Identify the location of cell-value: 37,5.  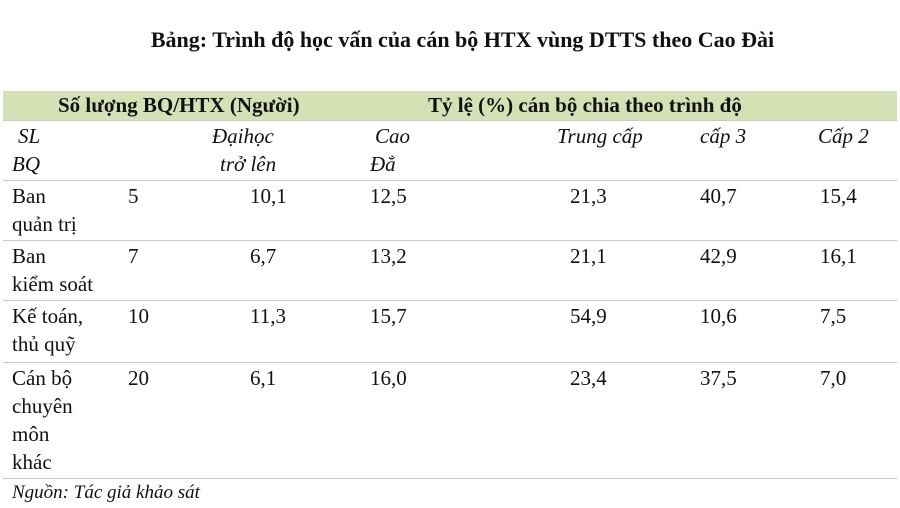
(718, 378).